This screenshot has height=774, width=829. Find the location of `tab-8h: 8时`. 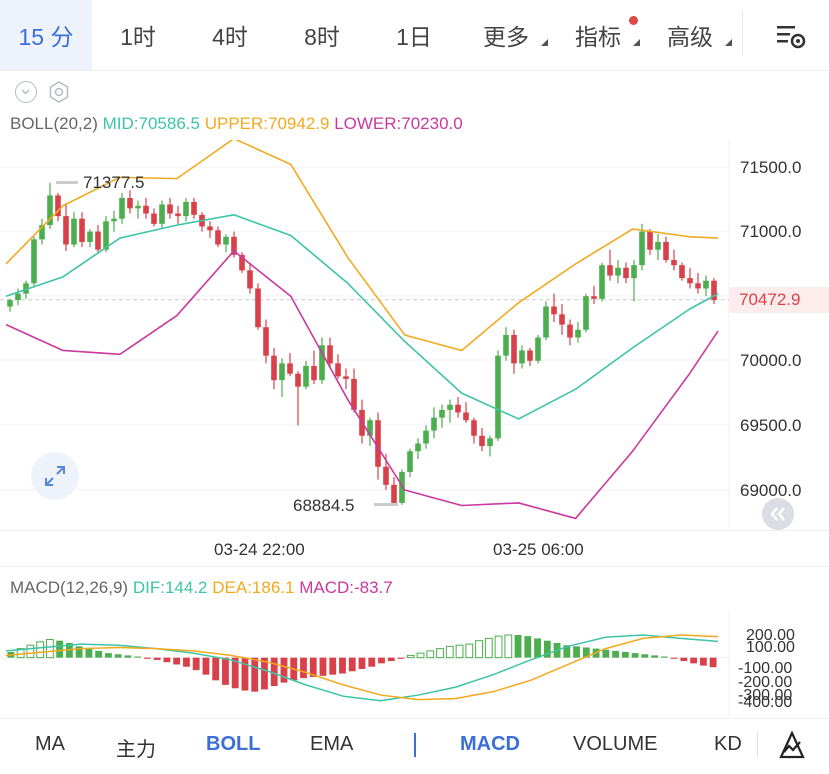

tab-8h: 8时 is located at coordinates (322, 35).